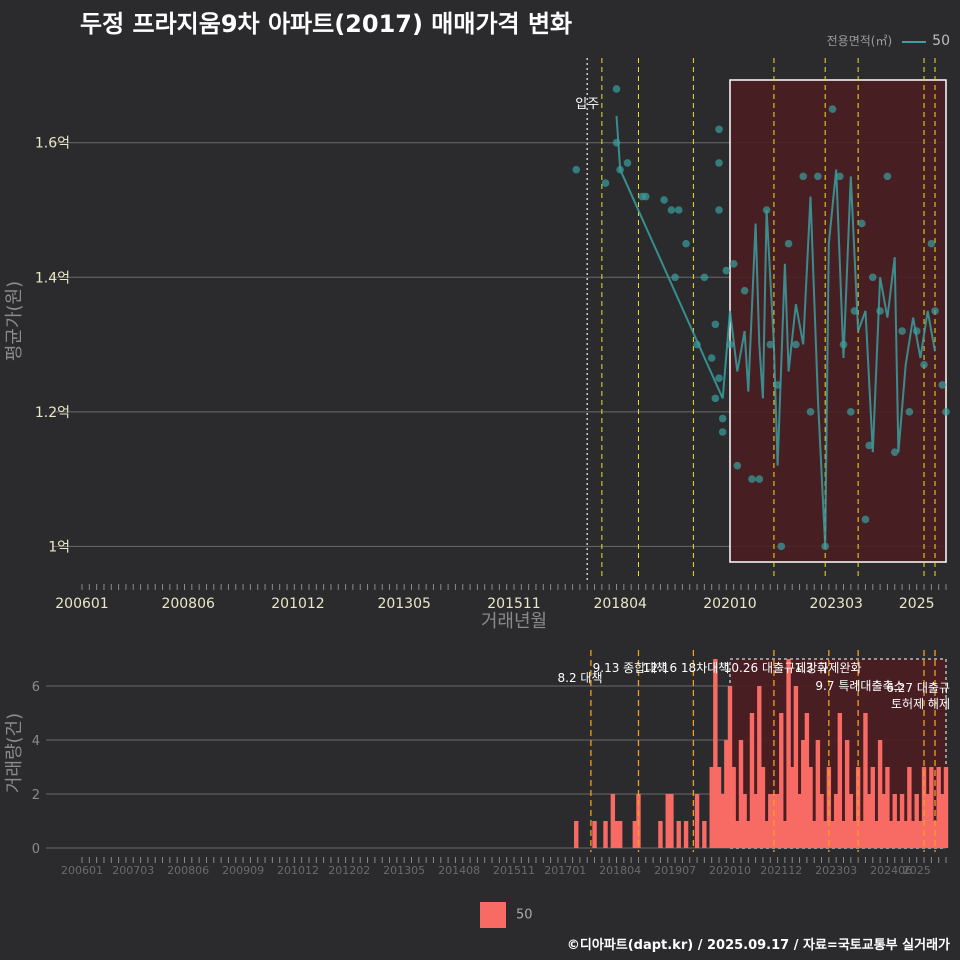 This screenshot has height=960, width=960. Describe the element at coordinates (36, 687) in the screenshot. I see `bottom-y-tick-label: 6` at that location.